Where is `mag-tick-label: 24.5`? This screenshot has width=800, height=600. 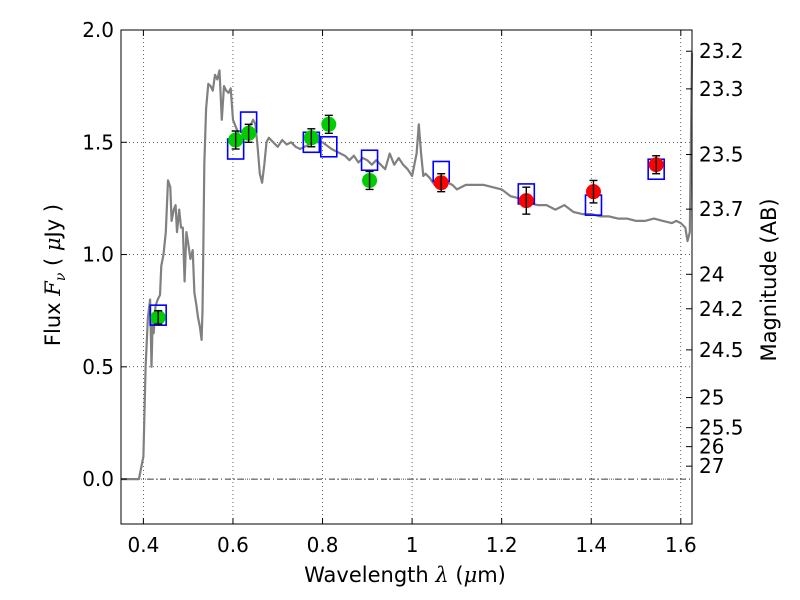
mag-tick-label: 24.5 is located at coordinates (721, 350).